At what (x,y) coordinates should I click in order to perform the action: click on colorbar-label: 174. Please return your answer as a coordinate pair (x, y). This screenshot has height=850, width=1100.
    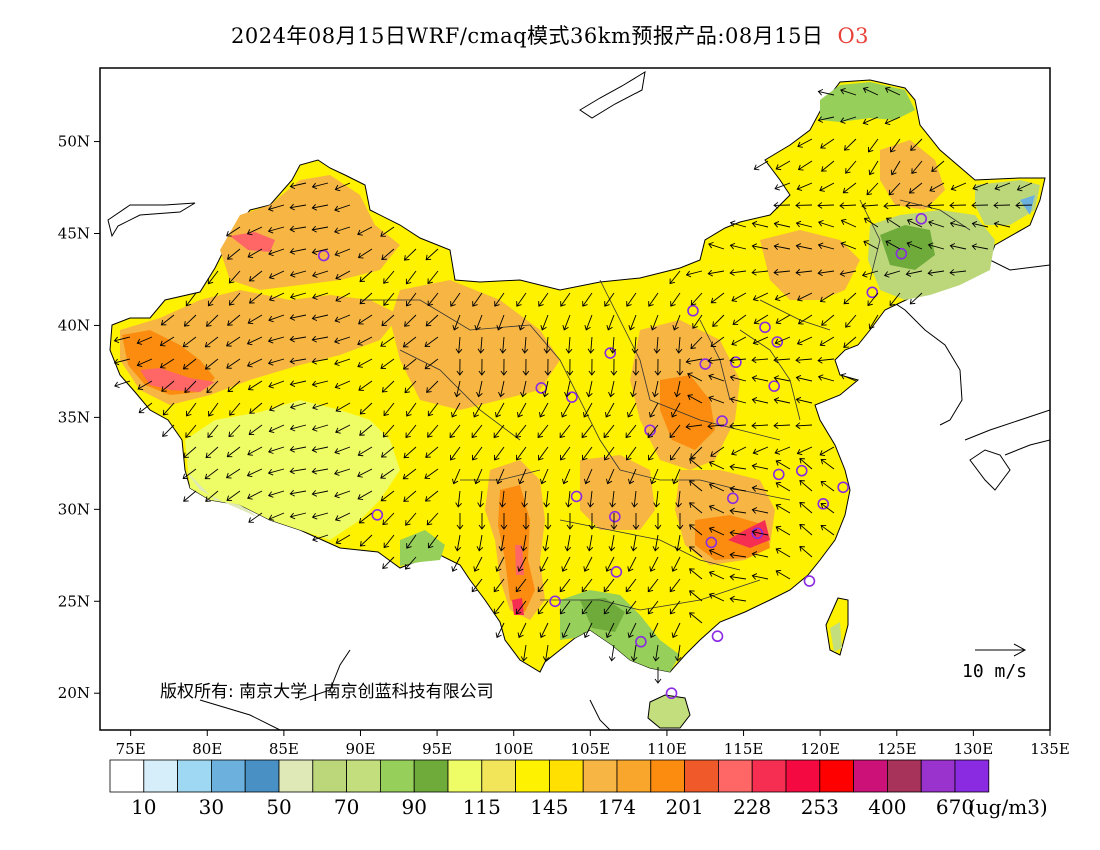
    Looking at the image, I should click on (617, 807).